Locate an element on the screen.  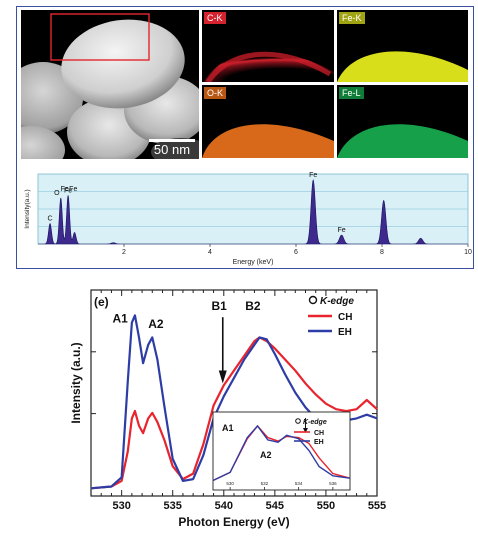
inset-x-tick-label: 532 is located at coordinates (265, 483).